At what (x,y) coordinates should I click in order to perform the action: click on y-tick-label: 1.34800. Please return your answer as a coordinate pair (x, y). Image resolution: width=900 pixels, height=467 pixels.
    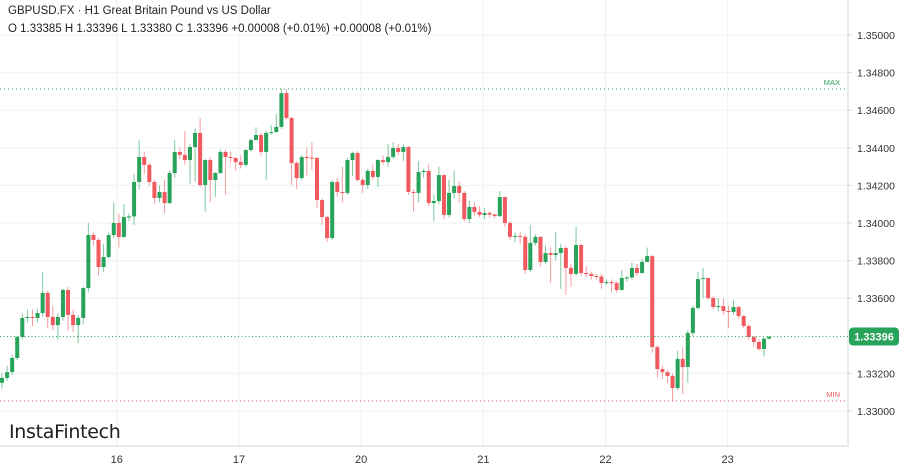
    Looking at the image, I should click on (876, 74).